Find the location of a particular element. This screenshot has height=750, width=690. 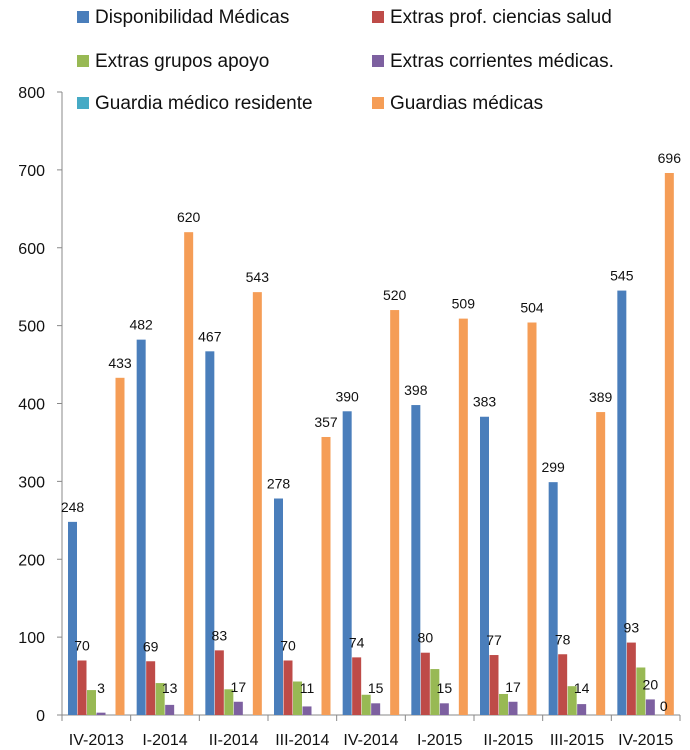

legend-swatch-disponibilidad-medicas is located at coordinates (83, 17).